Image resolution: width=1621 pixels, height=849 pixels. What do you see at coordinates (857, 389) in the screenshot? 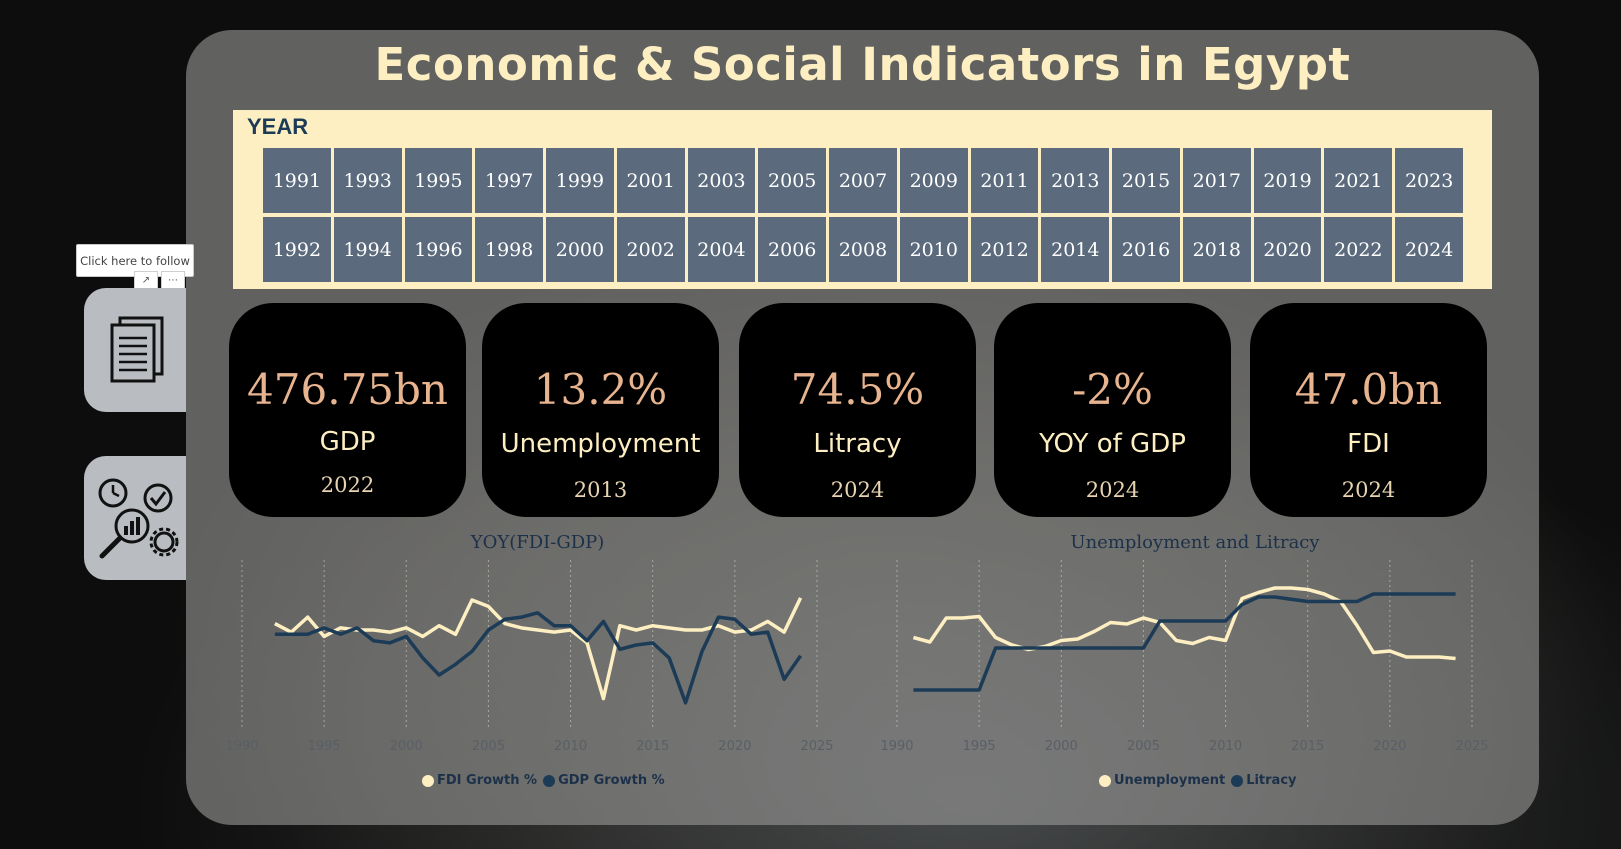
I see `kpi-value: 74.5%` at bounding box center [857, 389].